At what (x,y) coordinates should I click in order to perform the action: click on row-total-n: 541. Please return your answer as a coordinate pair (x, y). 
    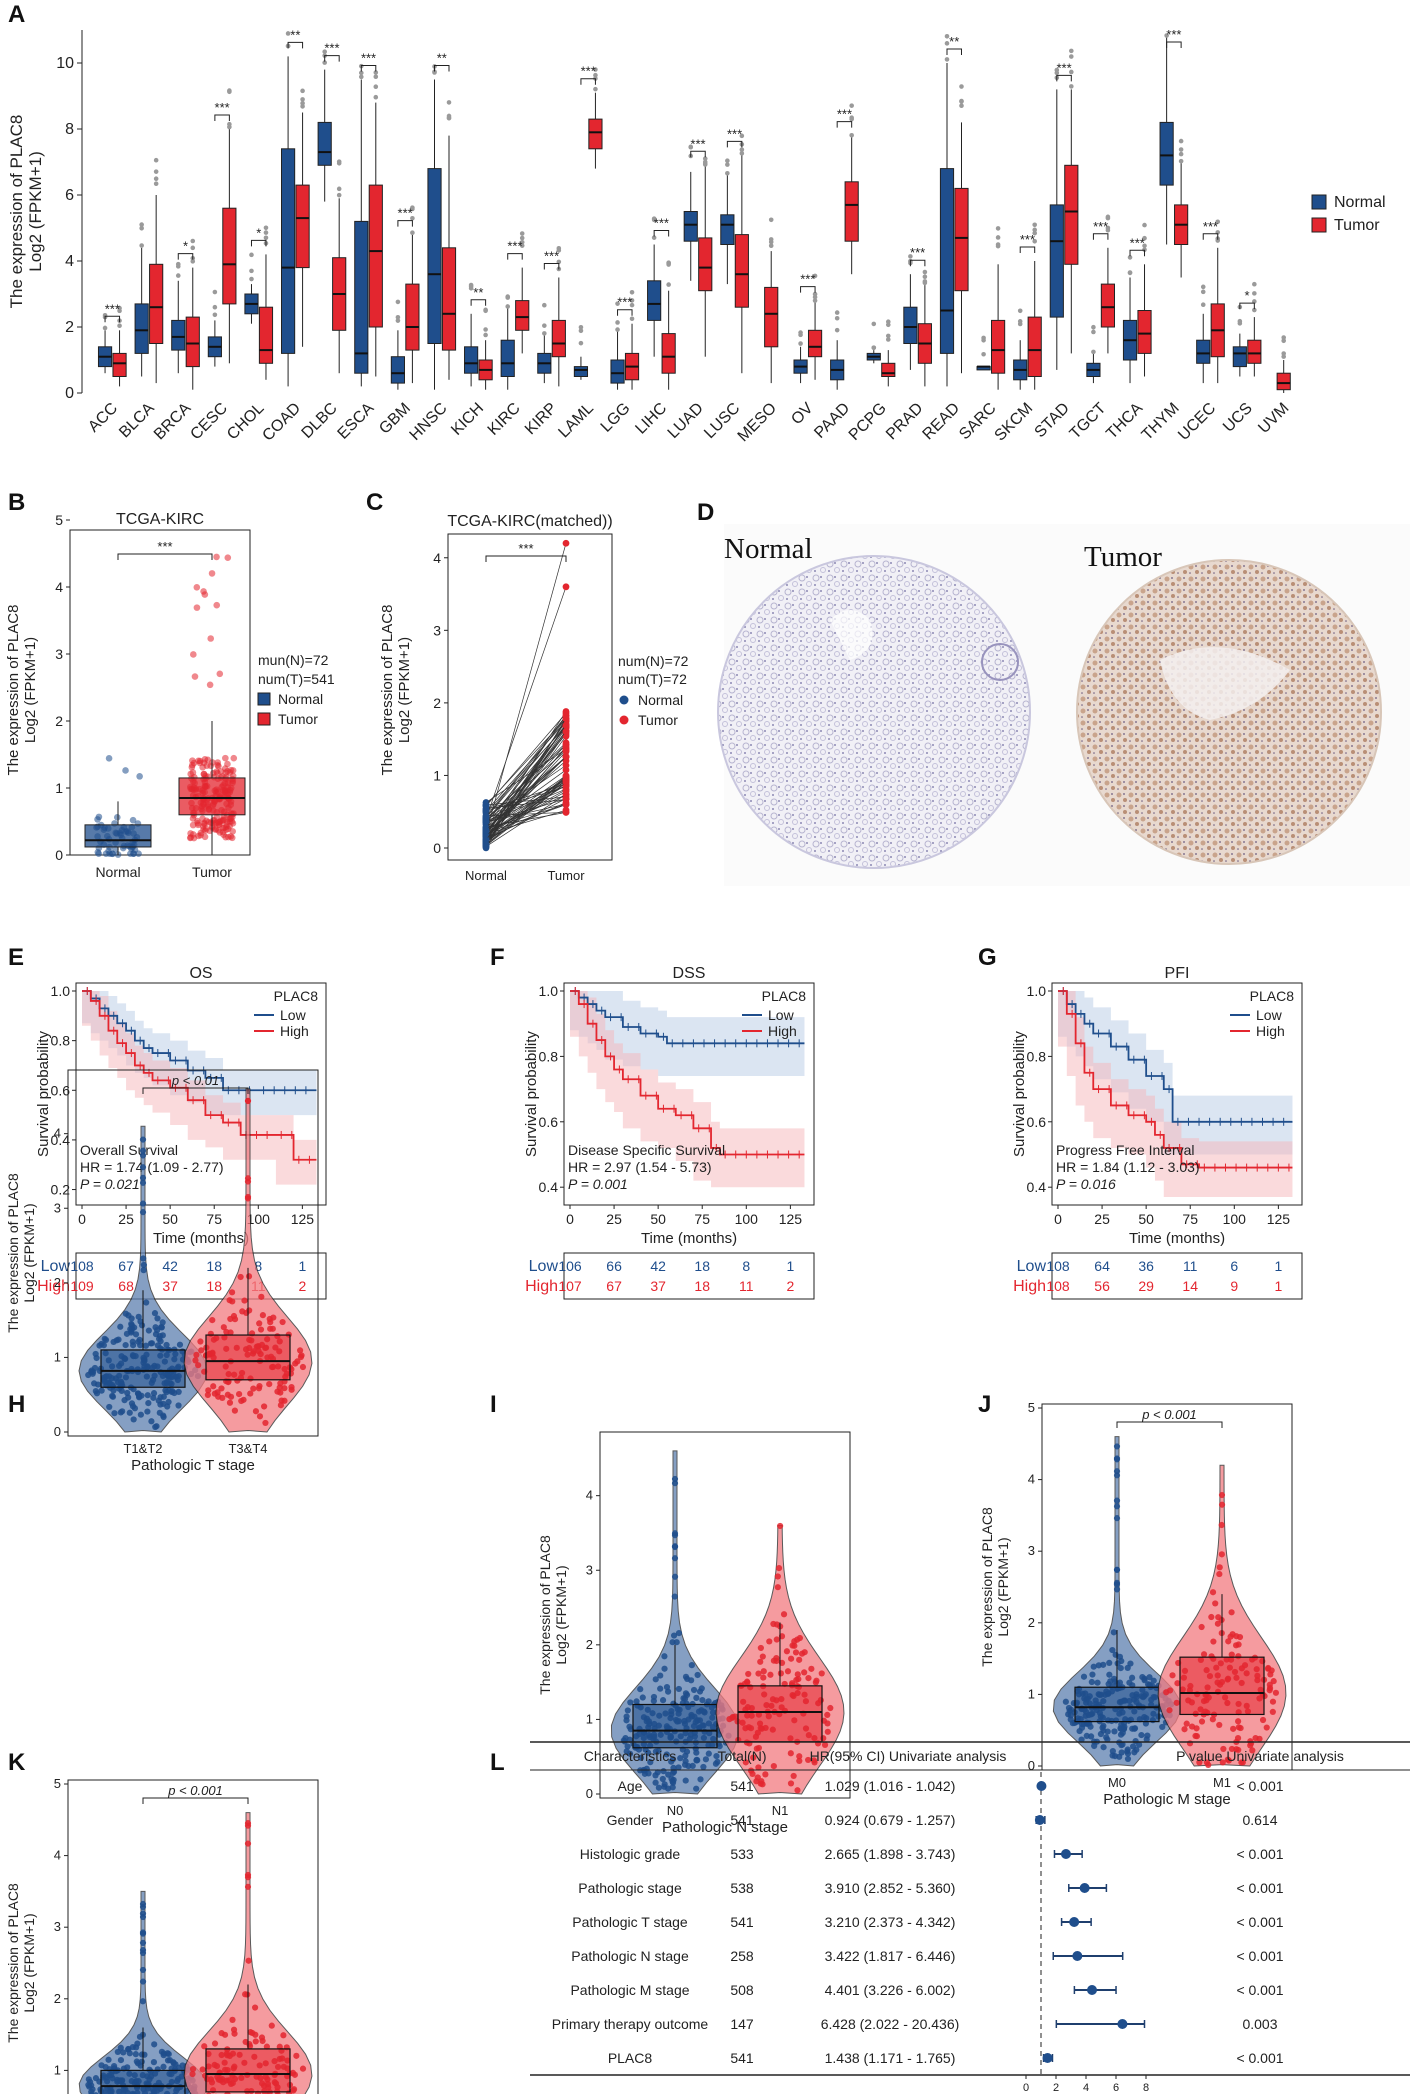
    Looking at the image, I should click on (742, 1922).